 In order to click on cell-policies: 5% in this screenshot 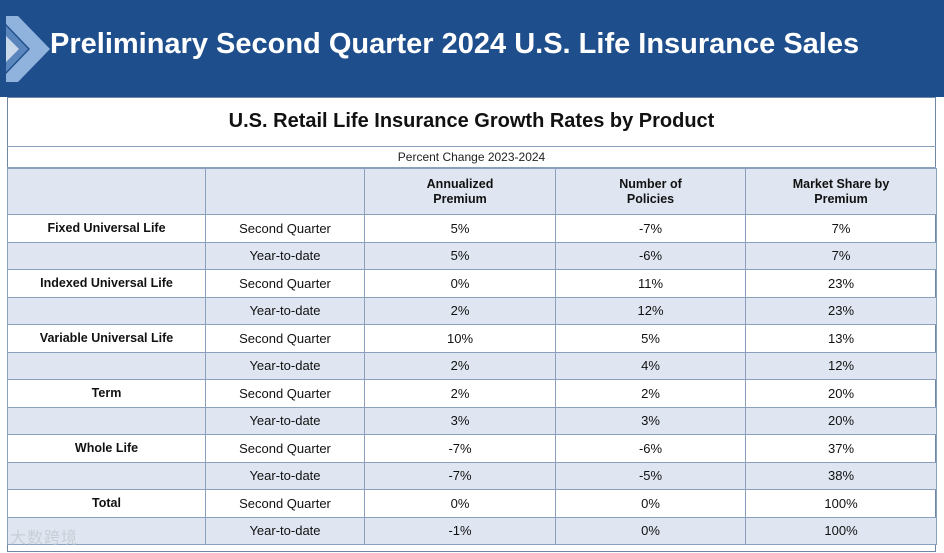, I will do `click(650, 338)`.